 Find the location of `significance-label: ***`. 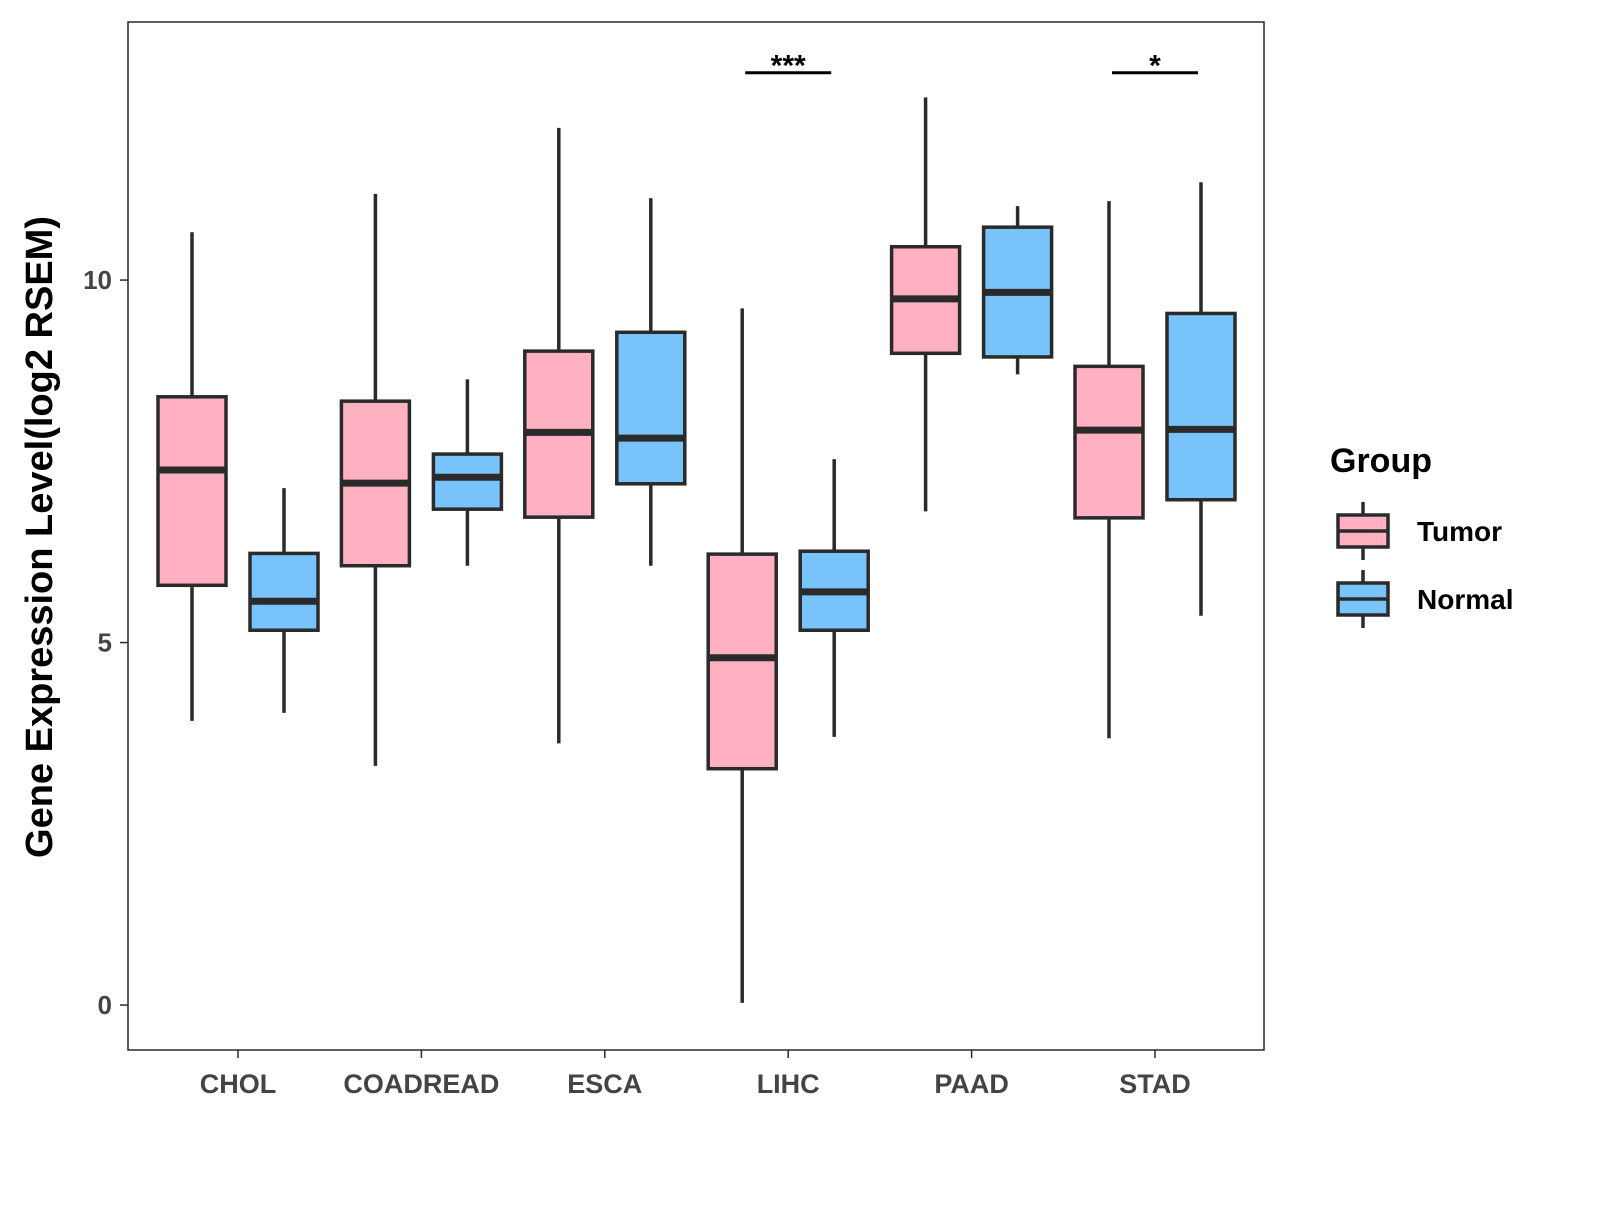

significance-label: *** is located at coordinates (788, 66).